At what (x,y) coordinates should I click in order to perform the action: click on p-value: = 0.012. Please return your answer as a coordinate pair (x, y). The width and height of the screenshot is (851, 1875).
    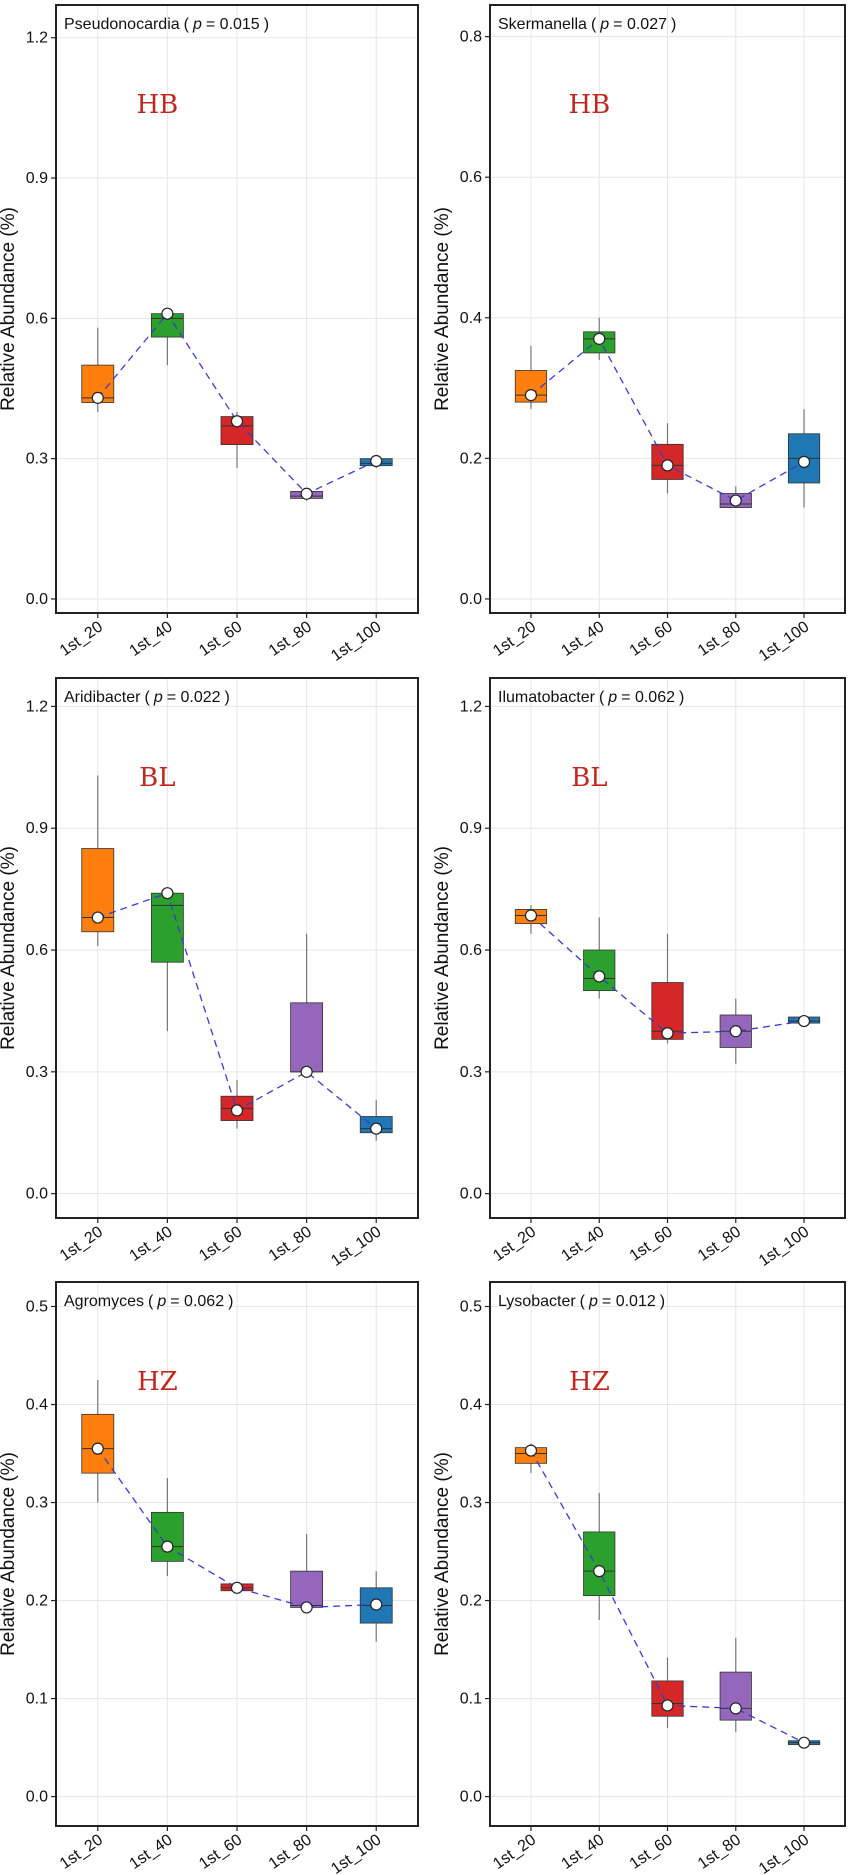
    Looking at the image, I should click on (629, 1301).